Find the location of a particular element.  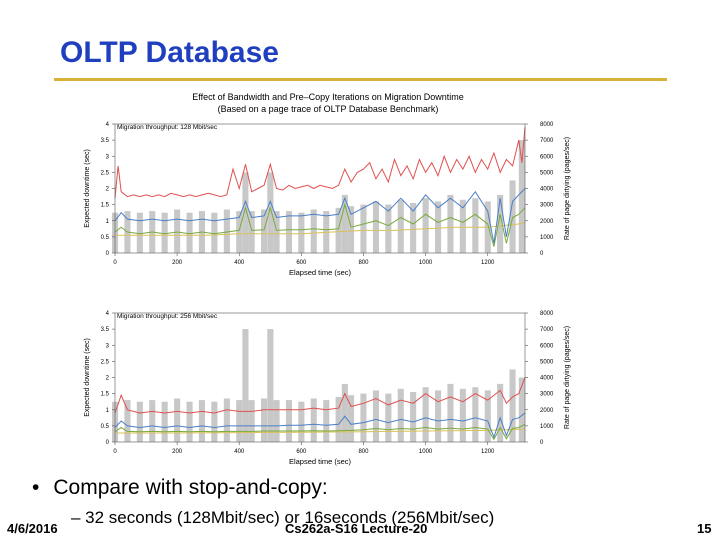

series-yellow-line is located at coordinates (320, 431).